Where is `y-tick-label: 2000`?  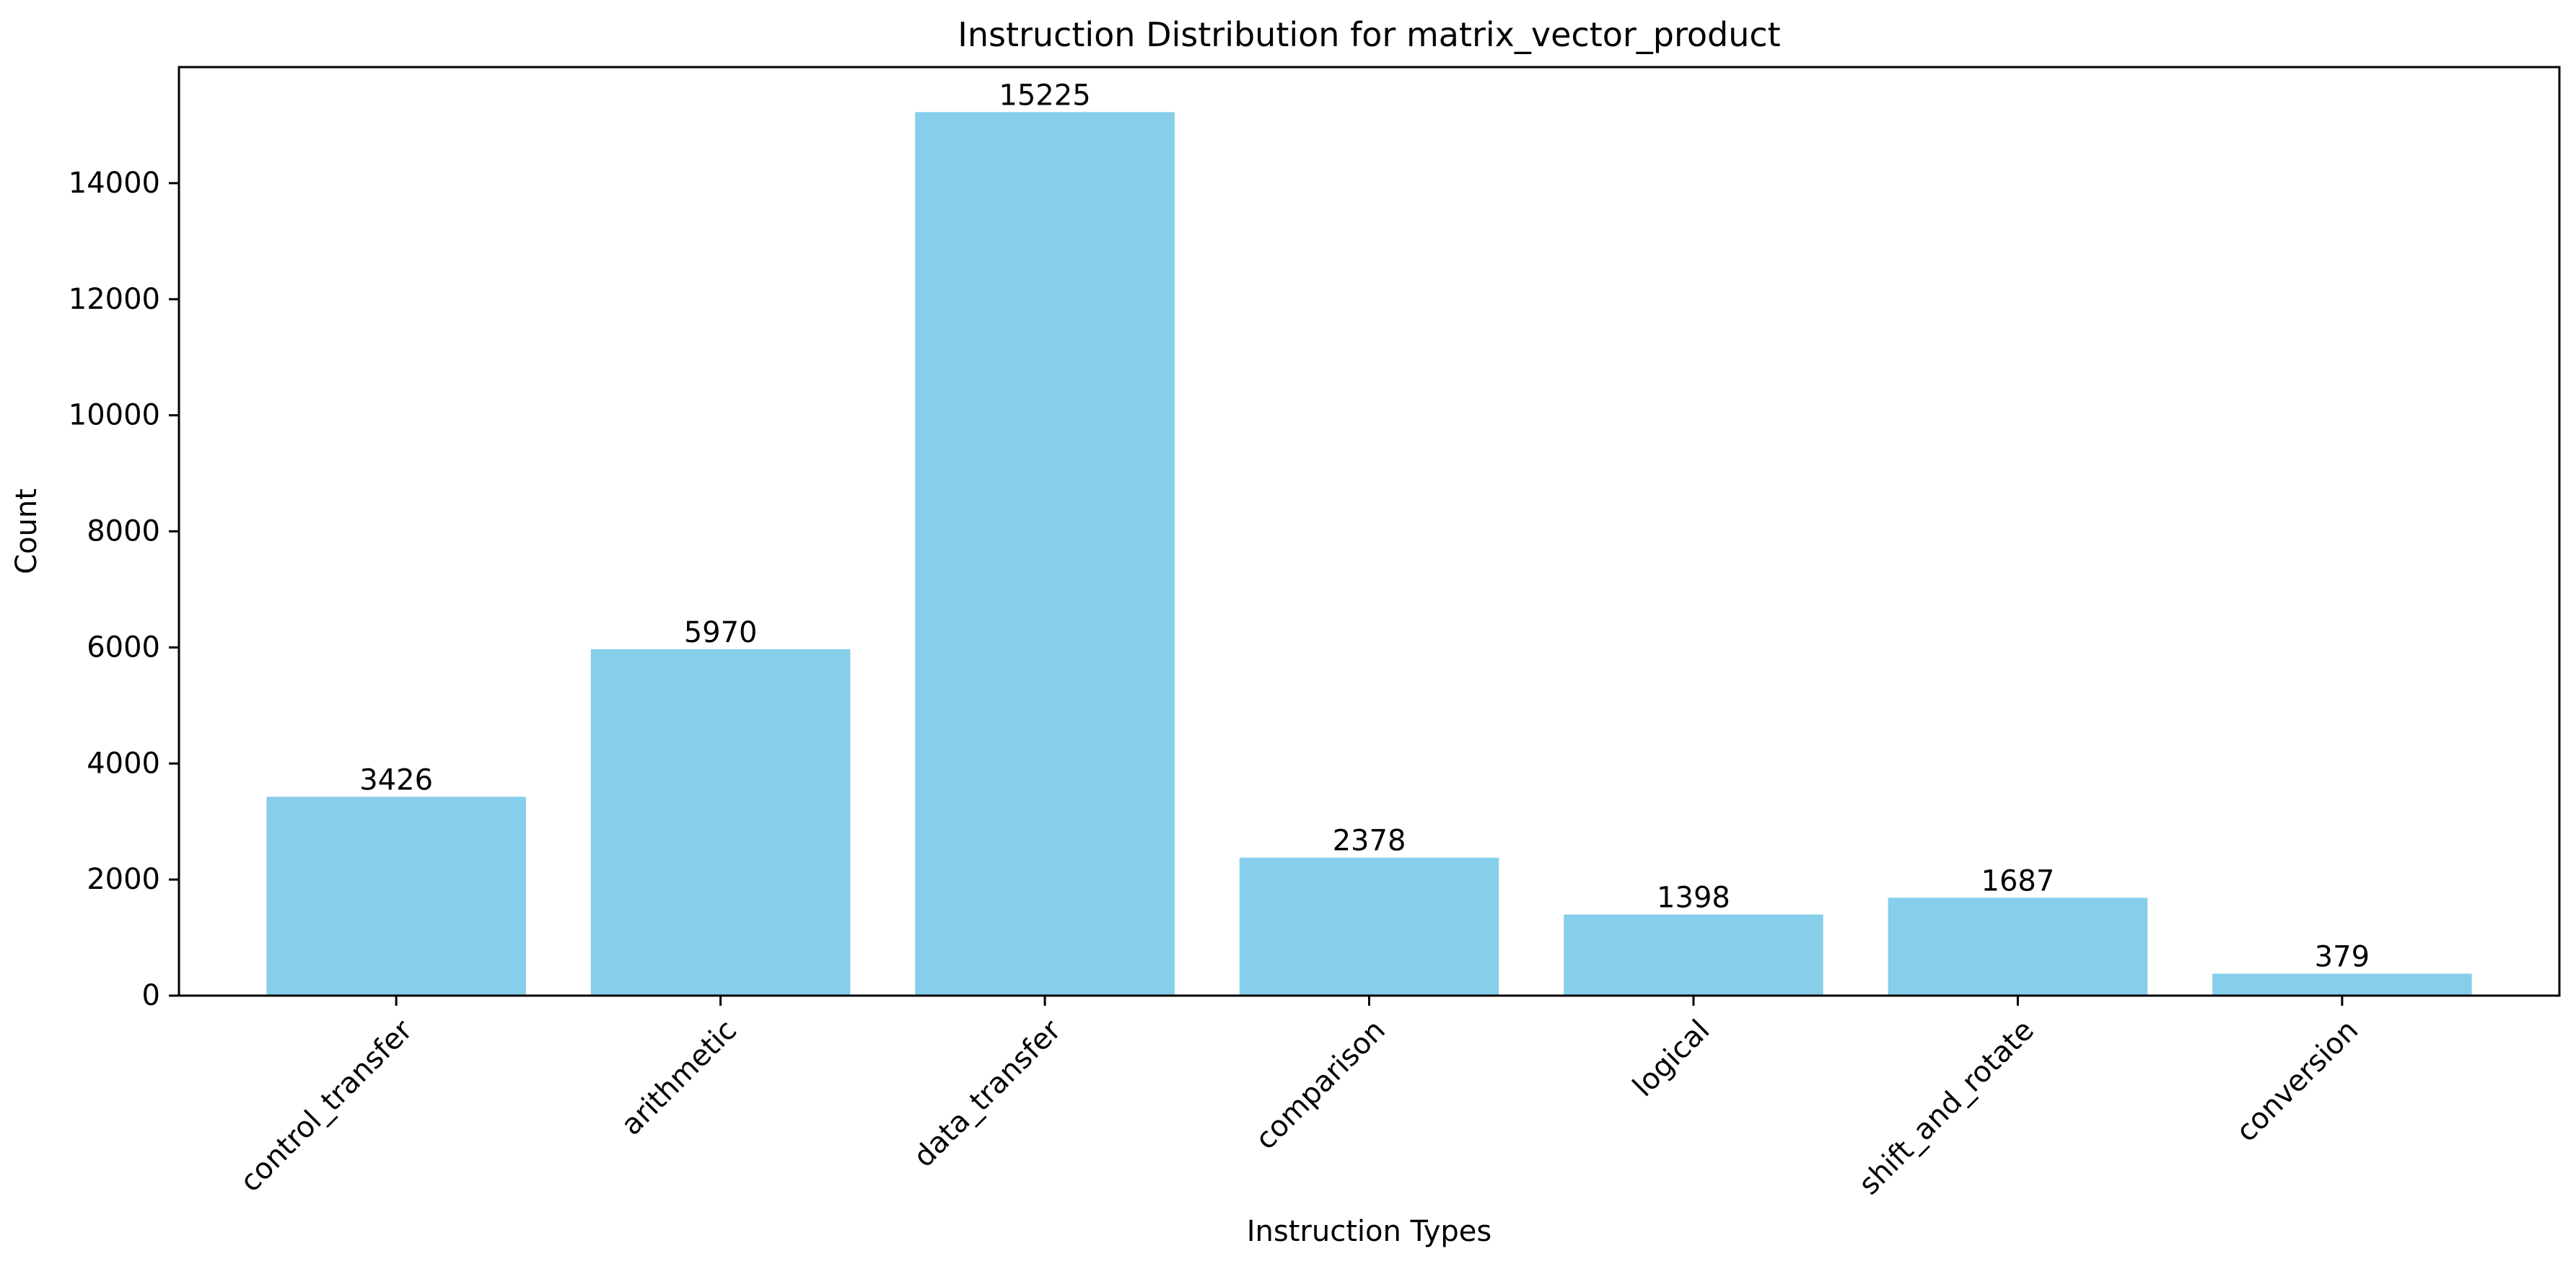
y-tick-label: 2000 is located at coordinates (124, 880).